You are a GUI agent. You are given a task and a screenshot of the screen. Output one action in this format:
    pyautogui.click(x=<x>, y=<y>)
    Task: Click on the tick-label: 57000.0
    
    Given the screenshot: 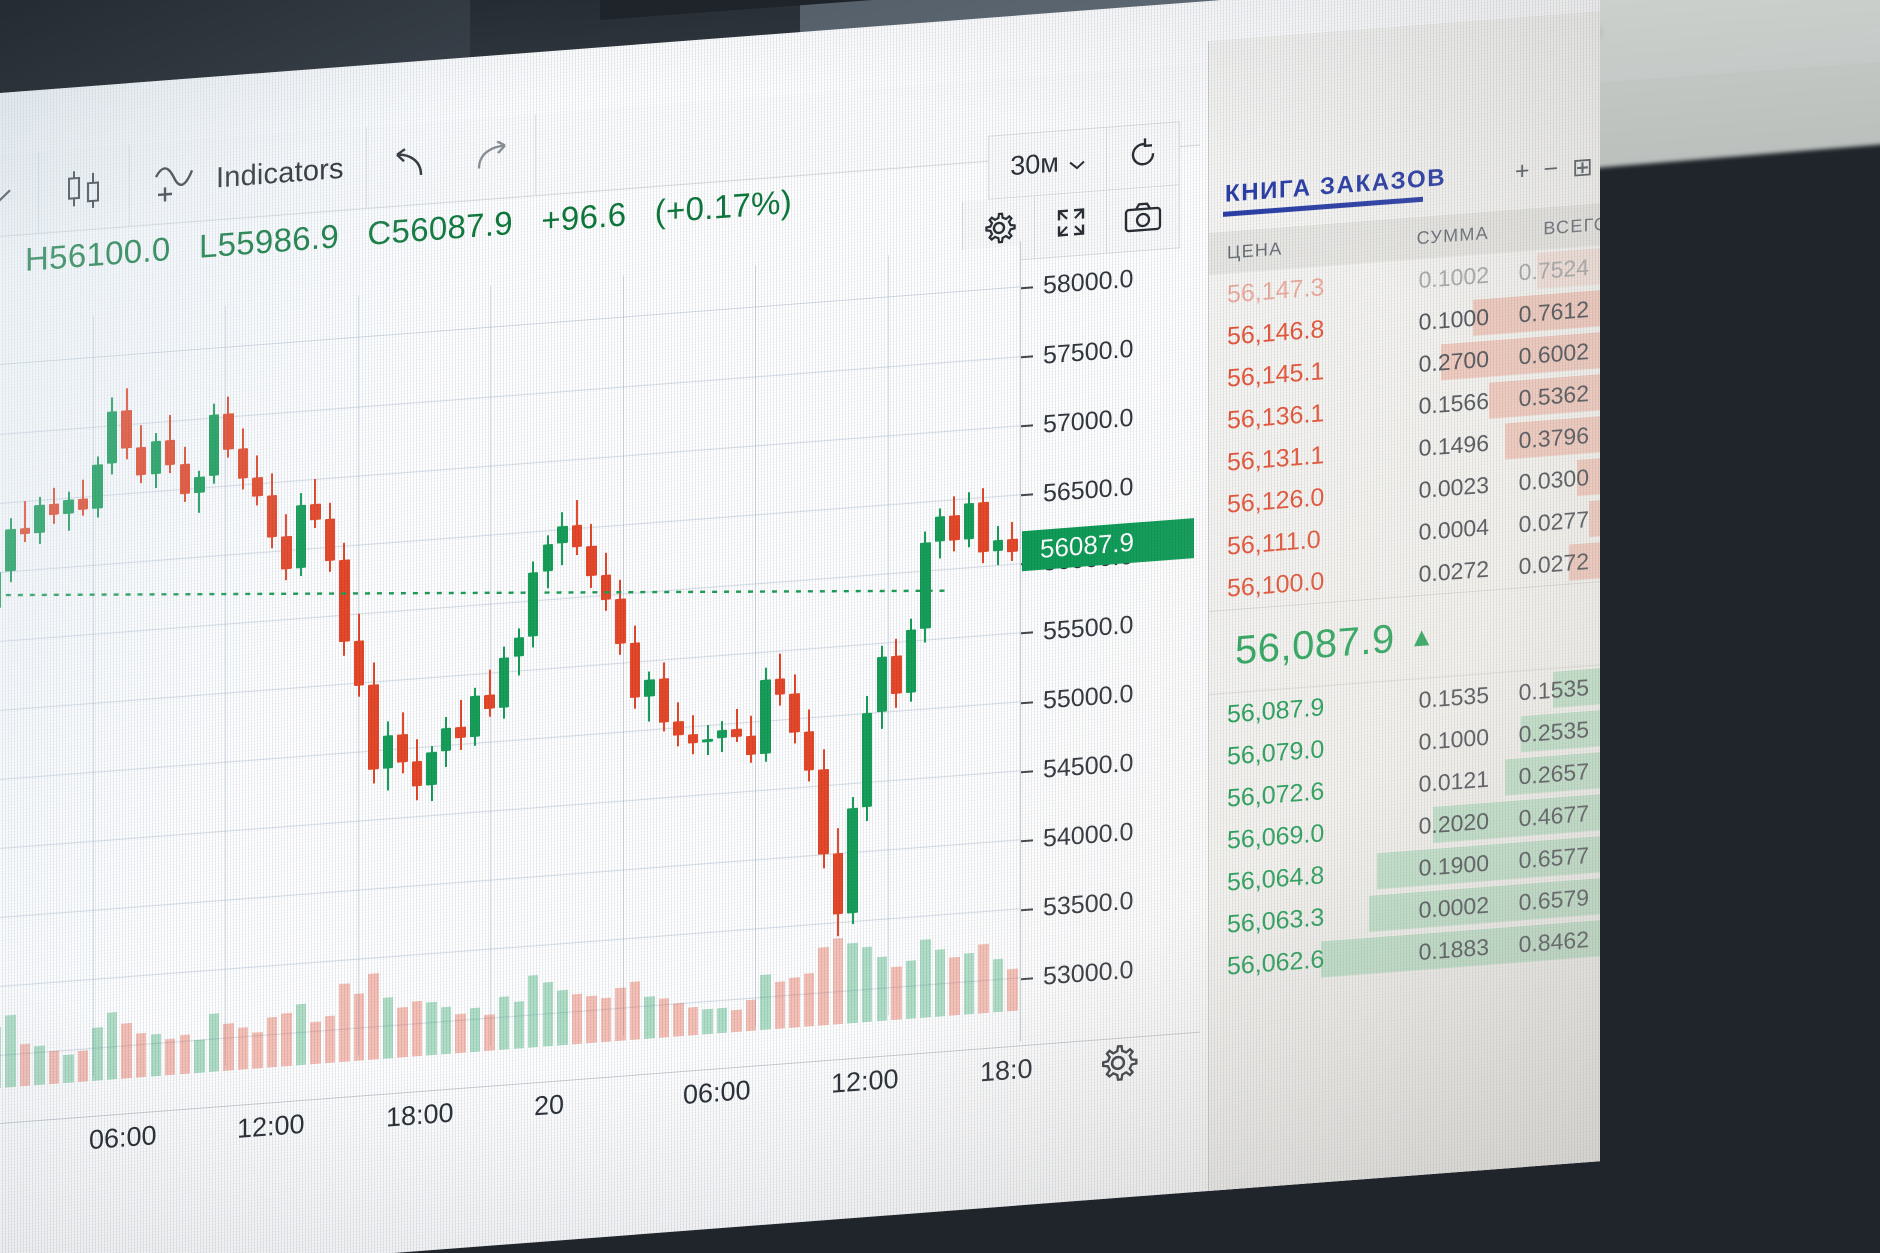 What is the action you would take?
    pyautogui.click(x=1088, y=421)
    